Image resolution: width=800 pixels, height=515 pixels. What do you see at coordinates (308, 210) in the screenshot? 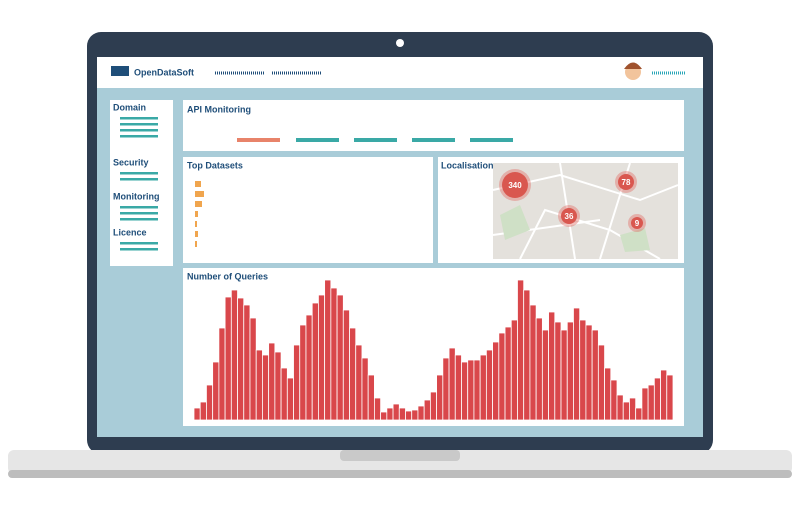
I see `top-datasets-panel` at bounding box center [308, 210].